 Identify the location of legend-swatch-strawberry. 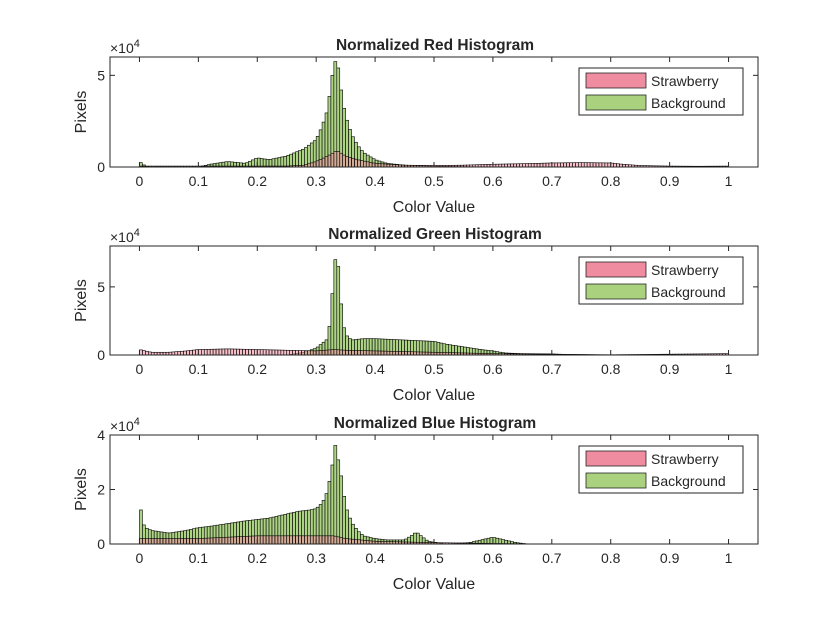
(616, 458).